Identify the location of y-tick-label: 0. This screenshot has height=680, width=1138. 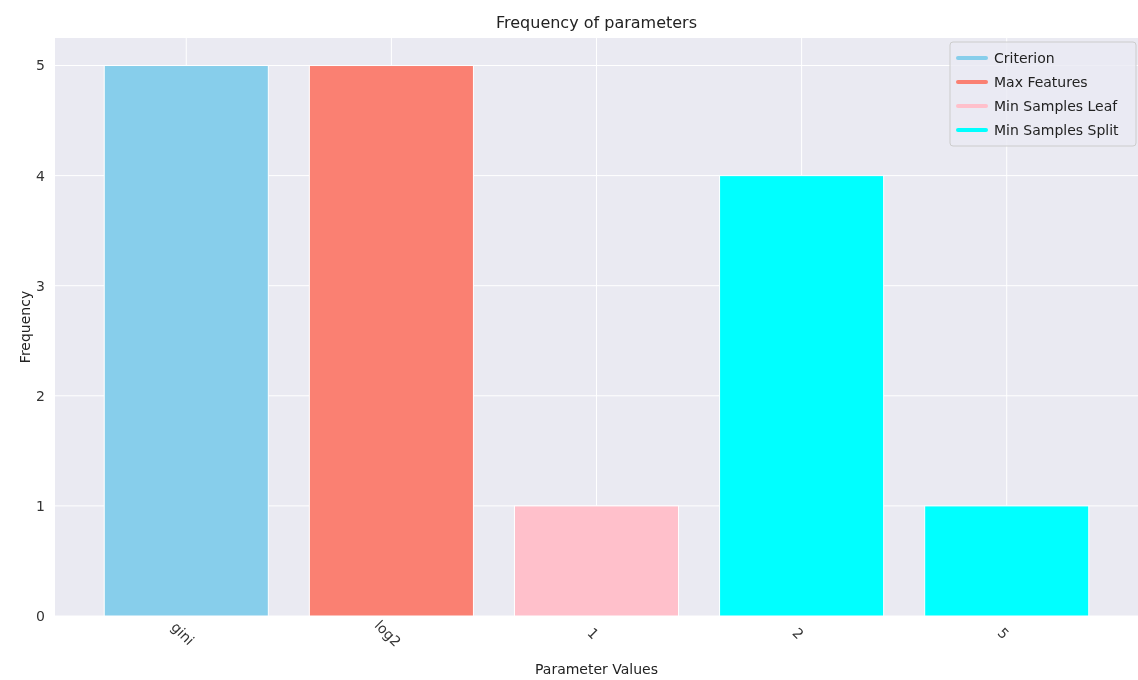
(40, 615).